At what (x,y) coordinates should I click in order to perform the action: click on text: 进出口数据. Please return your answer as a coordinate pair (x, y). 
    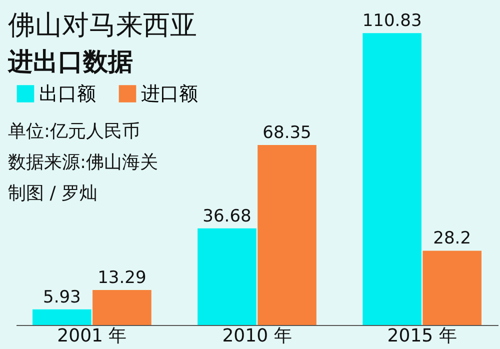
    Looking at the image, I should click on (70, 61).